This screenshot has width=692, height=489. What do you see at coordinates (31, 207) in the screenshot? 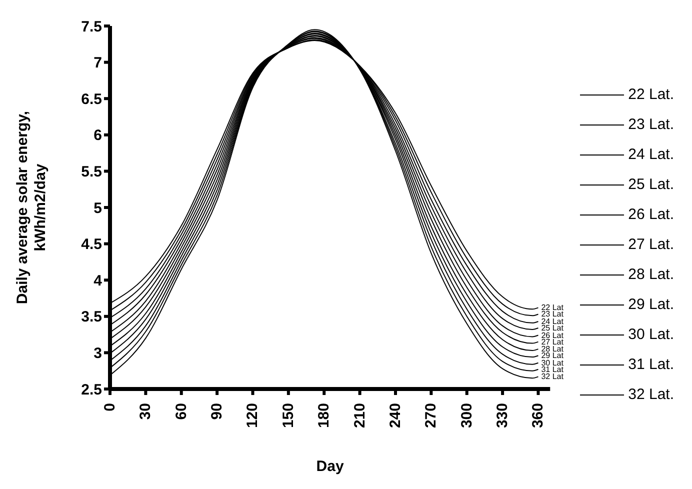
I see `y-axis-title: Daily average solar energy, kWh/m2/day` at bounding box center [31, 207].